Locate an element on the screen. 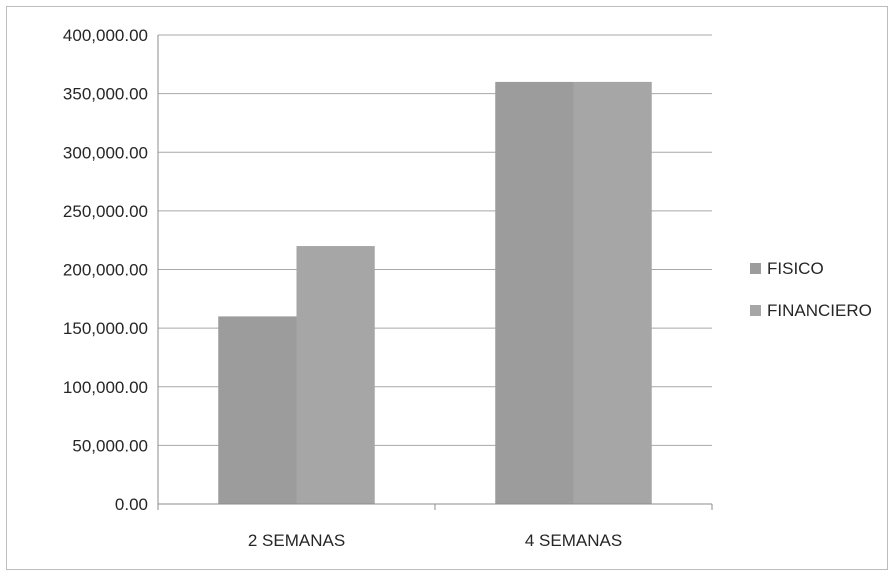  y-tick-label: 300,000.00 is located at coordinates (105, 152).